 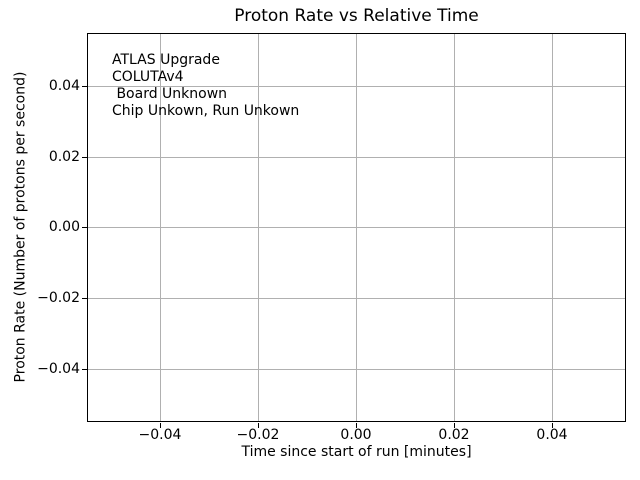 What do you see at coordinates (454, 435) in the screenshot?
I see `x-tick-label: 0.02` at bounding box center [454, 435].